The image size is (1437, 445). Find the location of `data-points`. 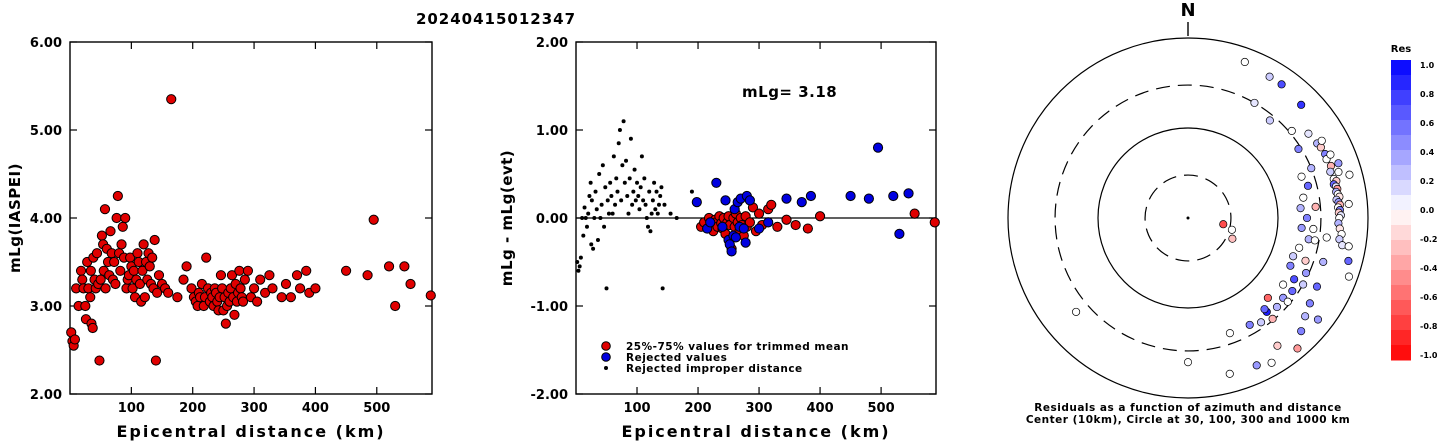

data-points is located at coordinates (757, 205).